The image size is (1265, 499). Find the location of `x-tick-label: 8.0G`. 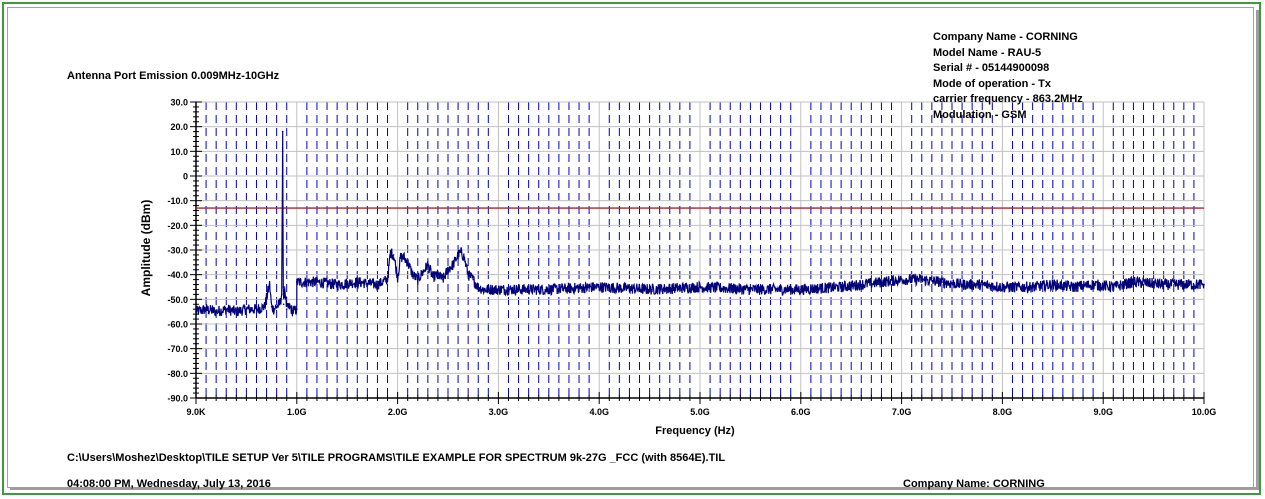

x-tick-label: 8.0G is located at coordinates (1003, 412).